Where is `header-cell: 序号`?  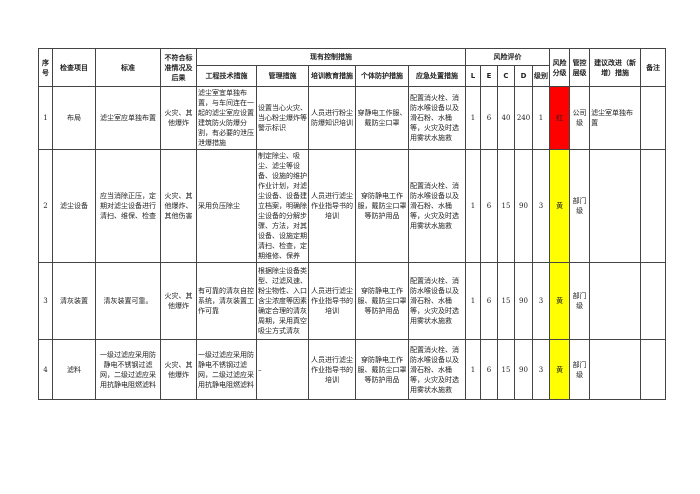 header-cell: 序号 is located at coordinates (45, 67).